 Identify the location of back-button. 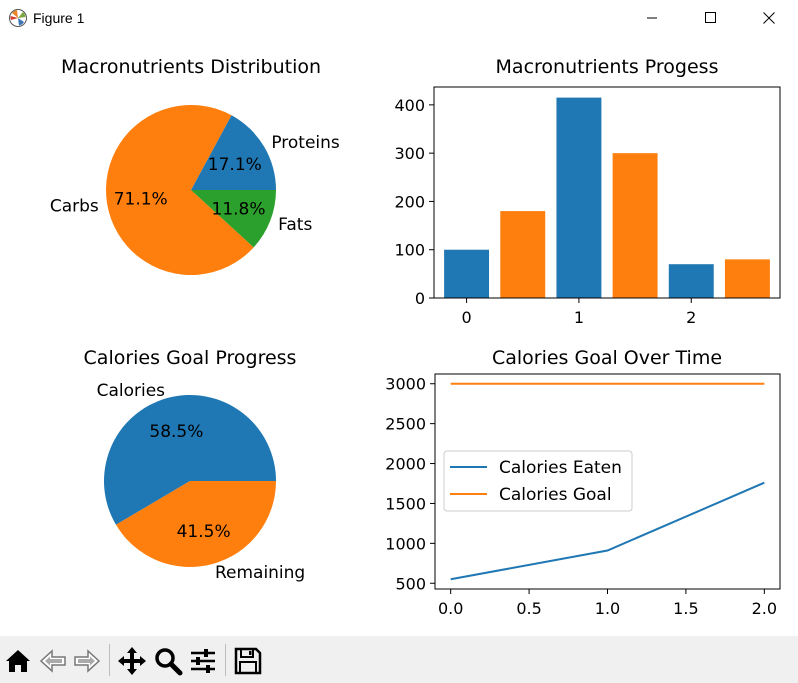
(53, 661).